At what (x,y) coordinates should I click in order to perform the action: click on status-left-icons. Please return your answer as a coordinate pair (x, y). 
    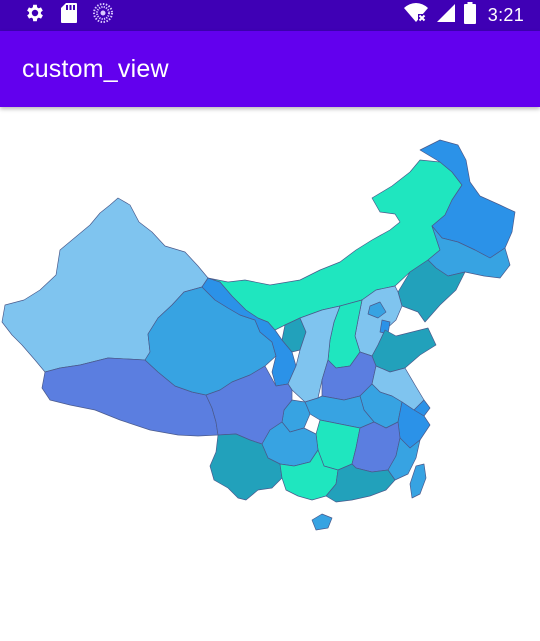
    Looking at the image, I should click on (76, 15).